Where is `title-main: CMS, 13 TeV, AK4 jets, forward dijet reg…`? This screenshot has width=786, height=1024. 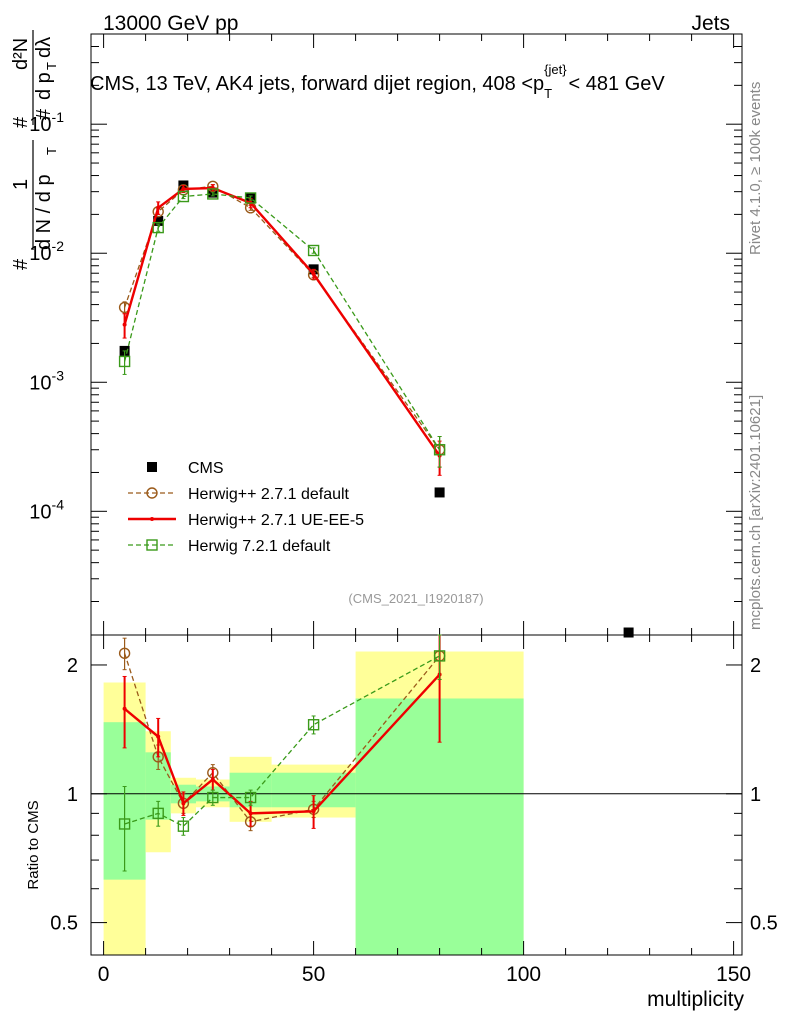 title-main: CMS, 13 TeV, AK4 jets, forward dijet reg… is located at coordinates (317, 84).